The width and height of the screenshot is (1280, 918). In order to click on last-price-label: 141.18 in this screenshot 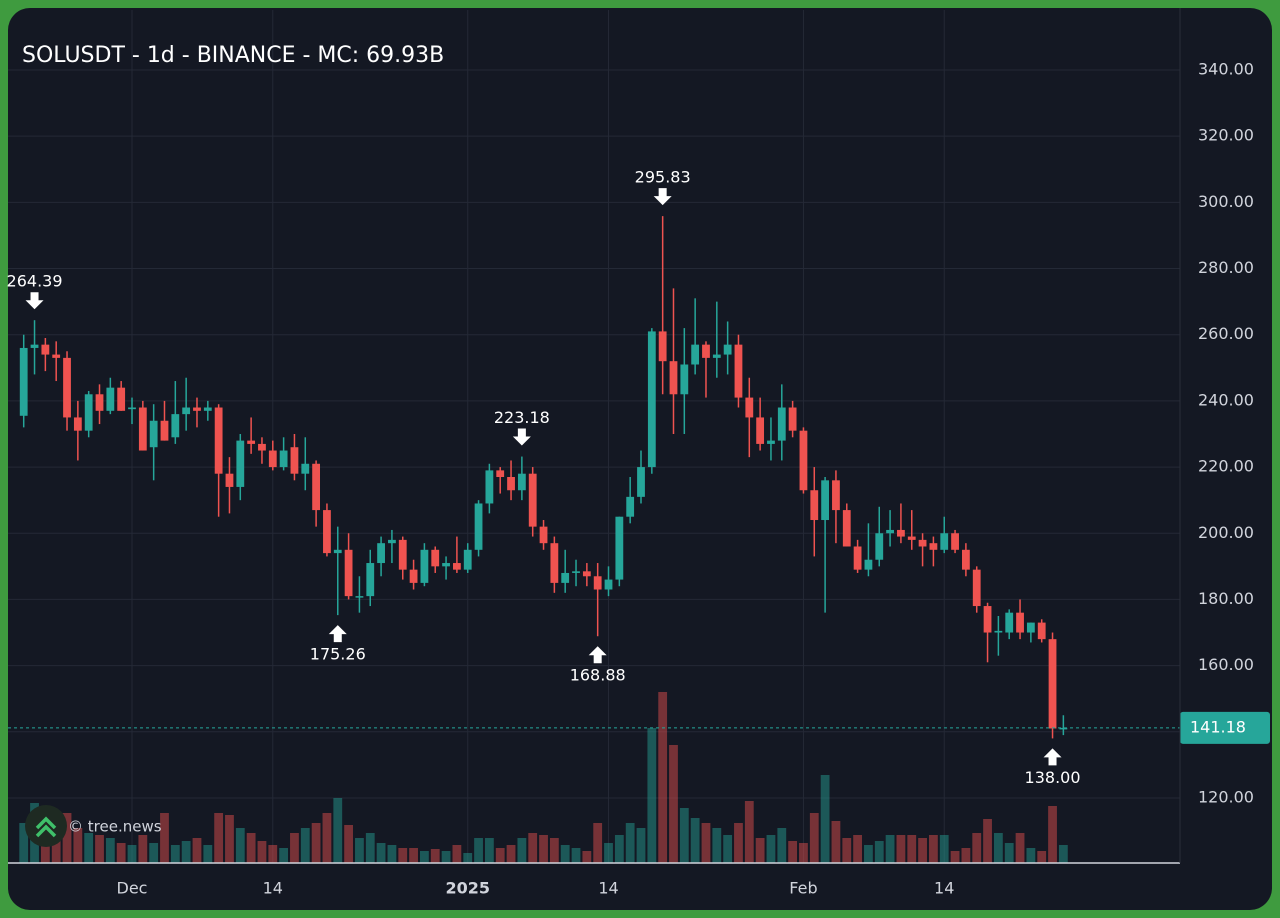, I will do `click(1218, 726)`.